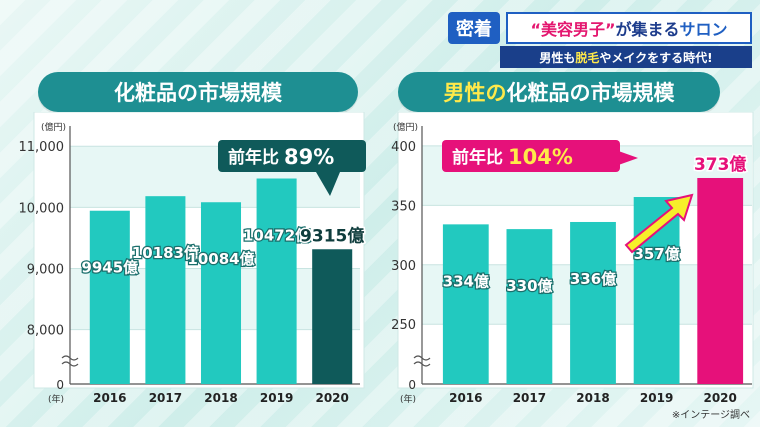  What do you see at coordinates (559, 92) in the screenshot?
I see `right-chart-title: 男性の 化粧品の市場規模` at bounding box center [559, 92].